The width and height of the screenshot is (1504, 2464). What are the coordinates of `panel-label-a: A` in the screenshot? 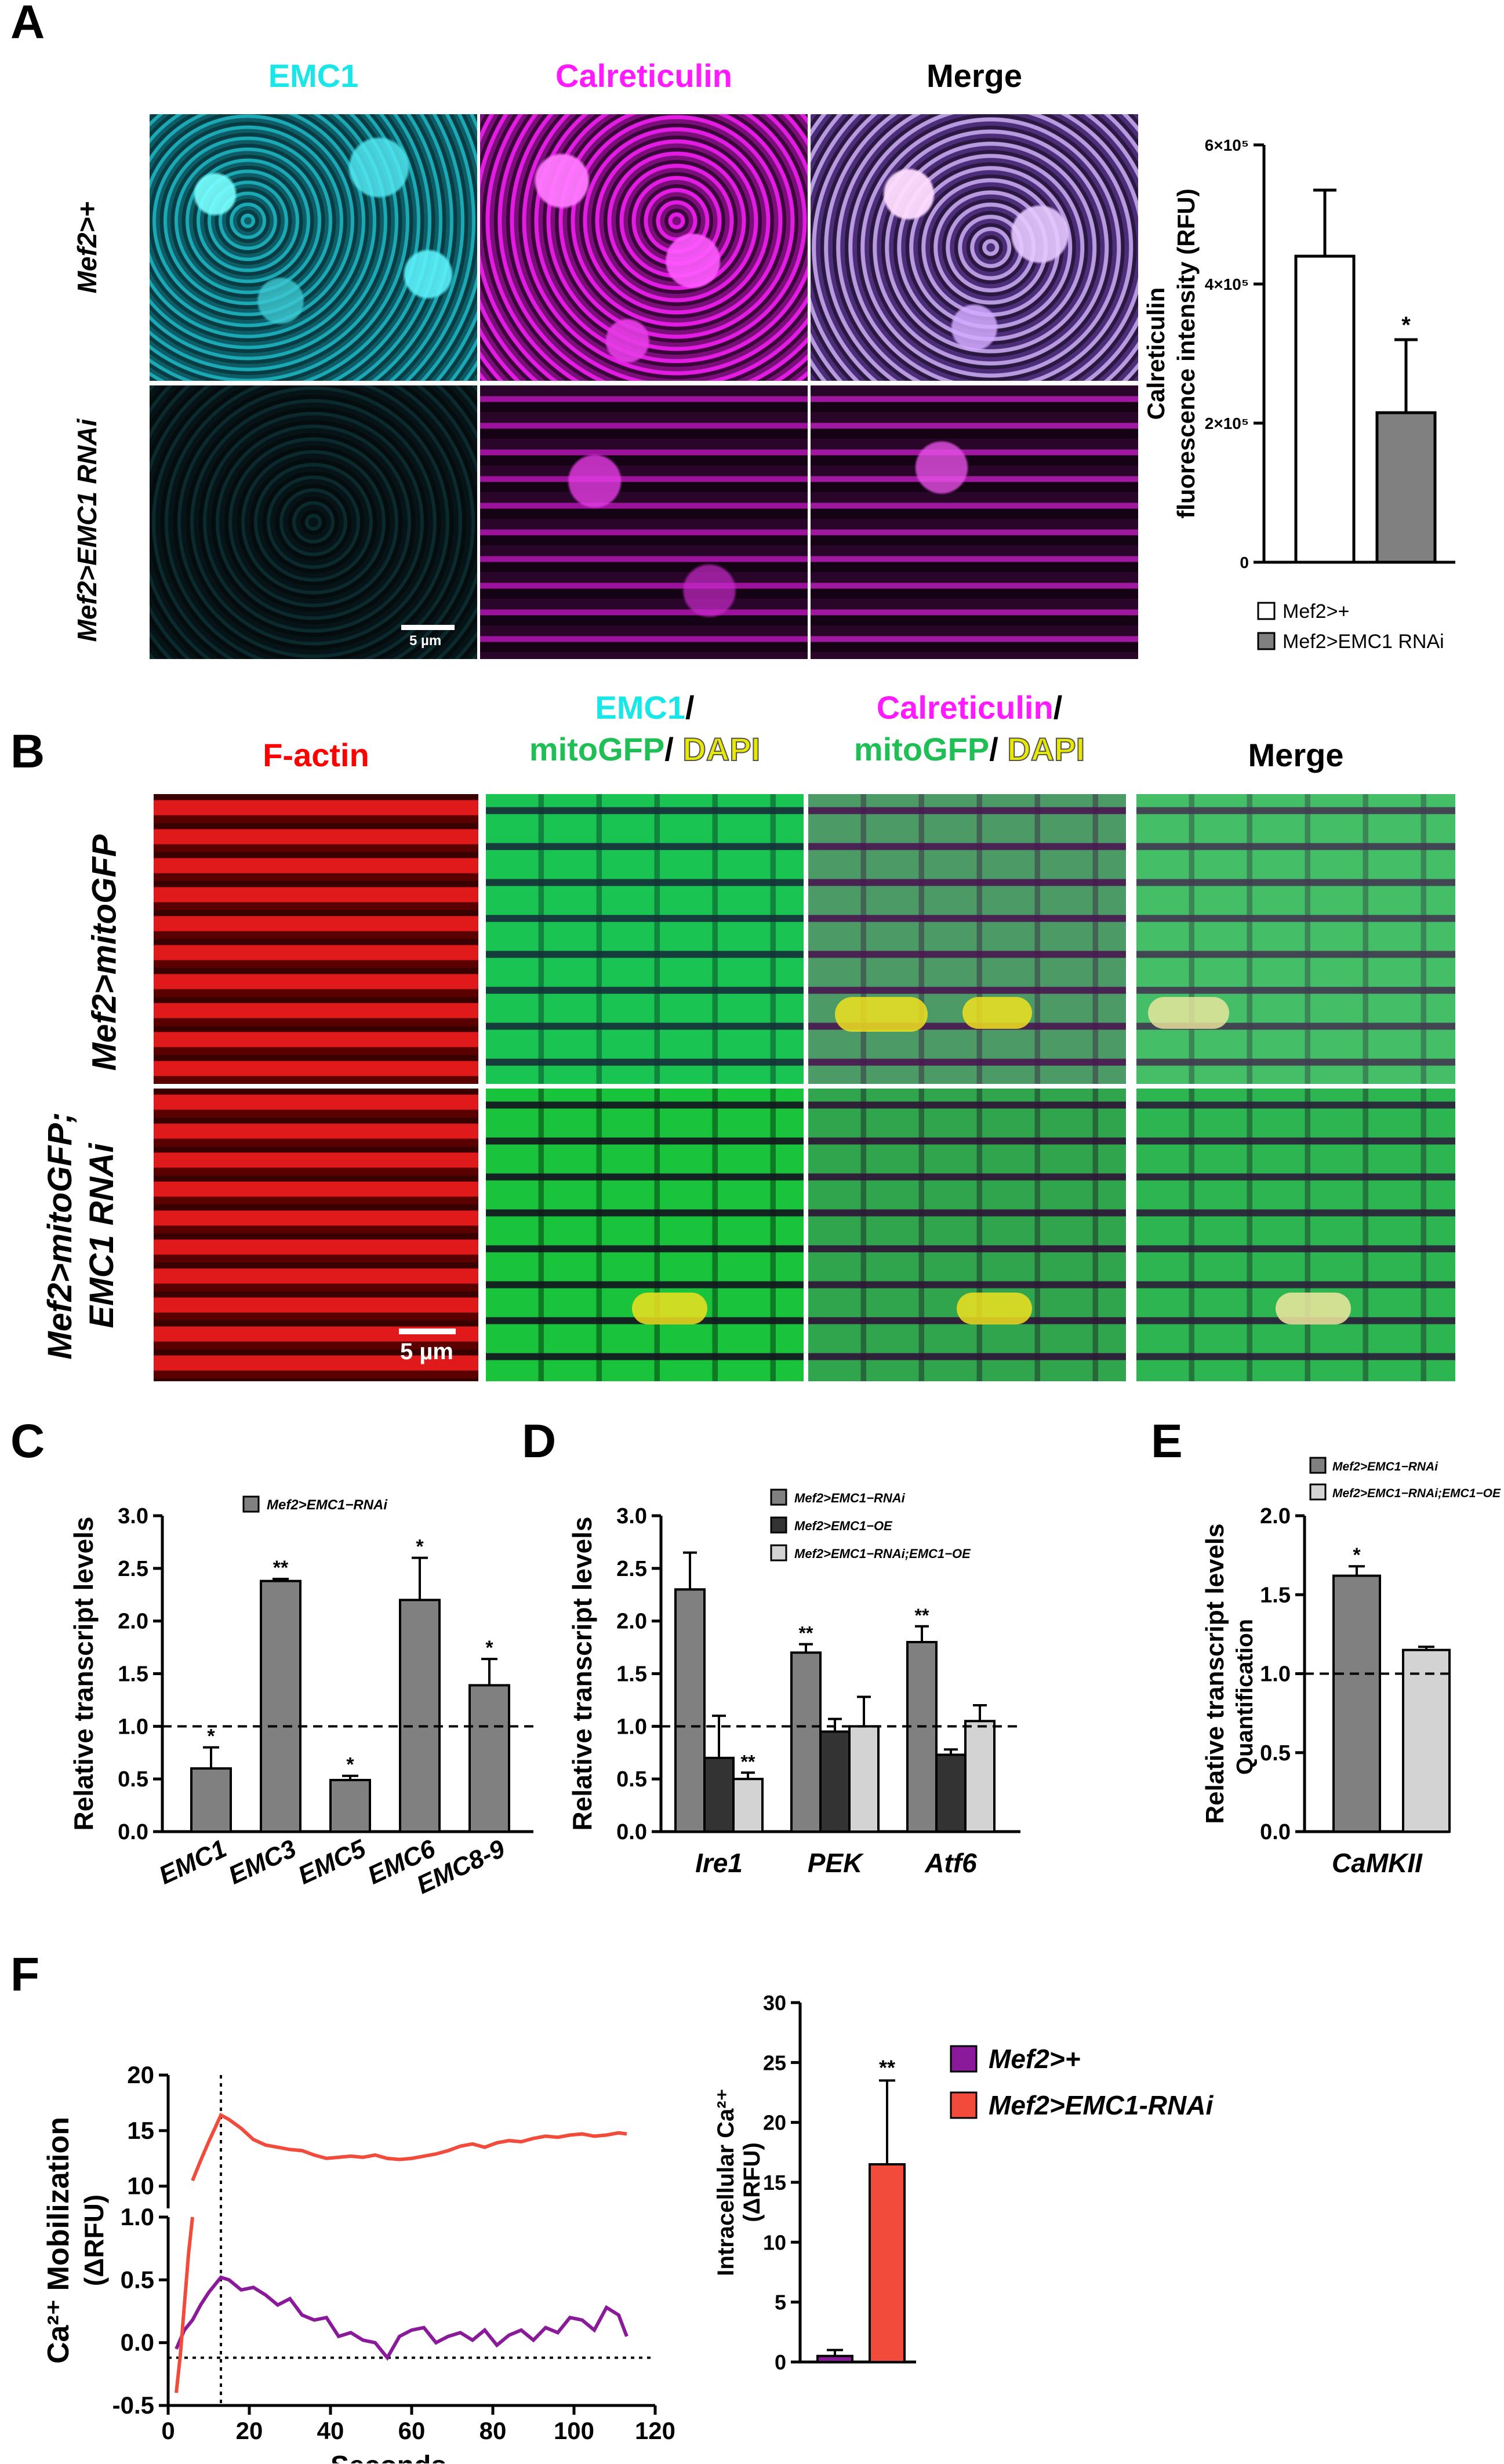 It's located at (27, 25).